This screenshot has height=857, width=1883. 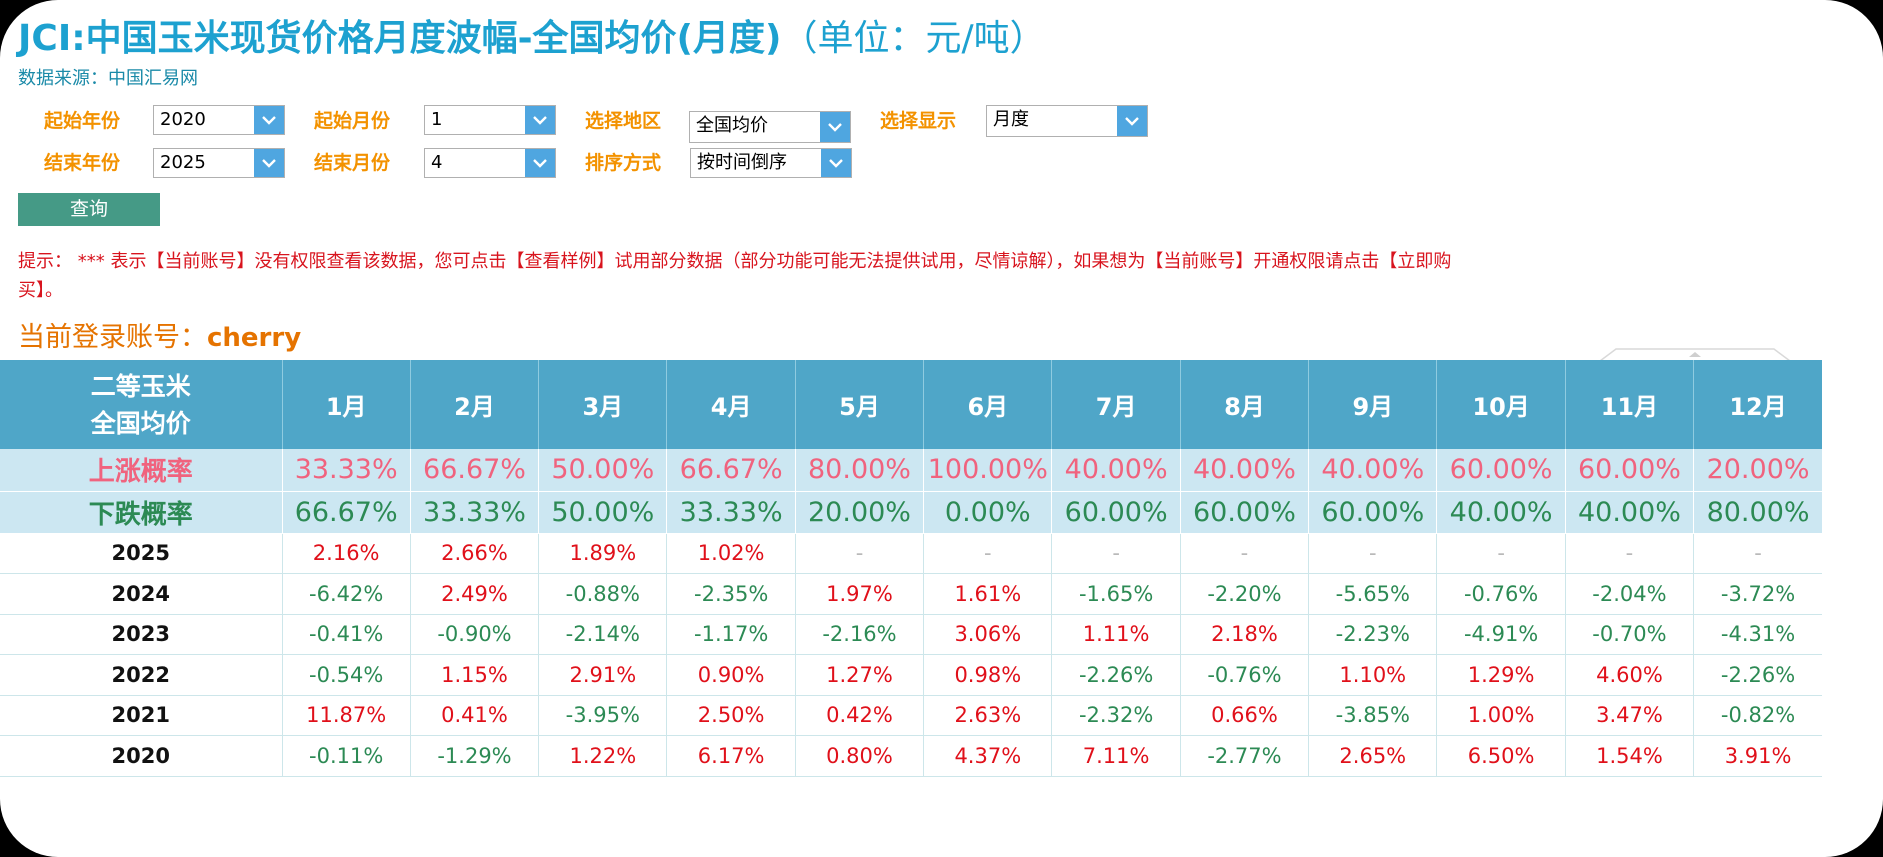 I want to click on month-header: 6月, so click(x=987, y=404).